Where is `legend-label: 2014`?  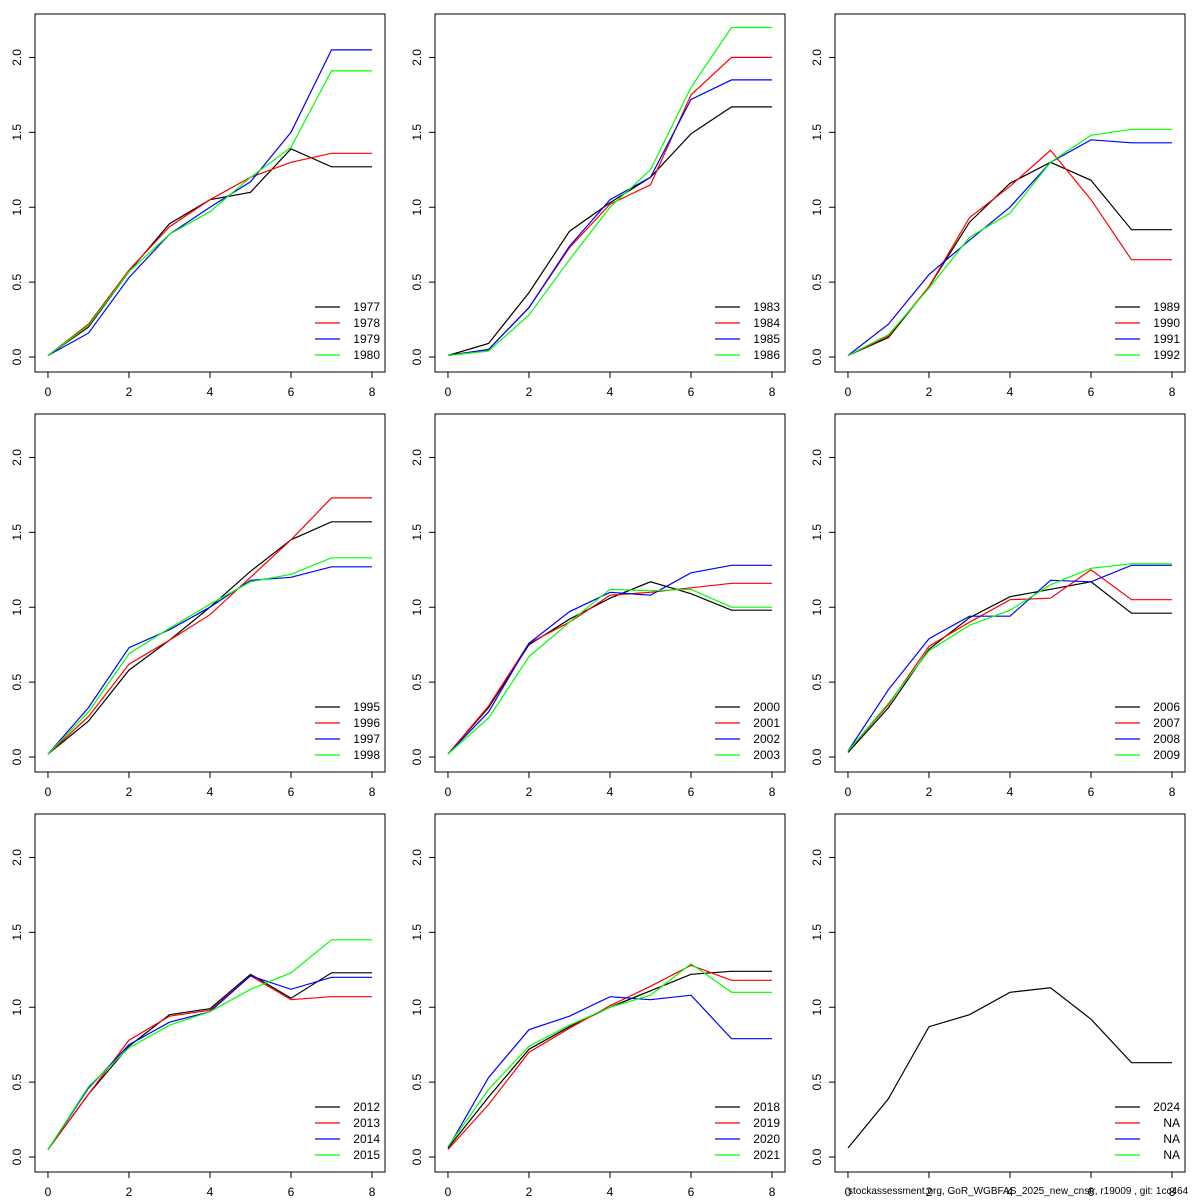
legend-label: 2014 is located at coordinates (366, 1139).